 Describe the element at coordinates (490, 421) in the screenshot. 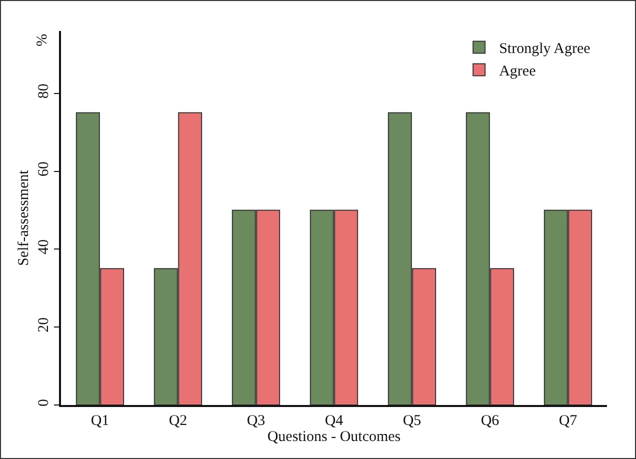

I see `x-tick-label: Q6` at that location.